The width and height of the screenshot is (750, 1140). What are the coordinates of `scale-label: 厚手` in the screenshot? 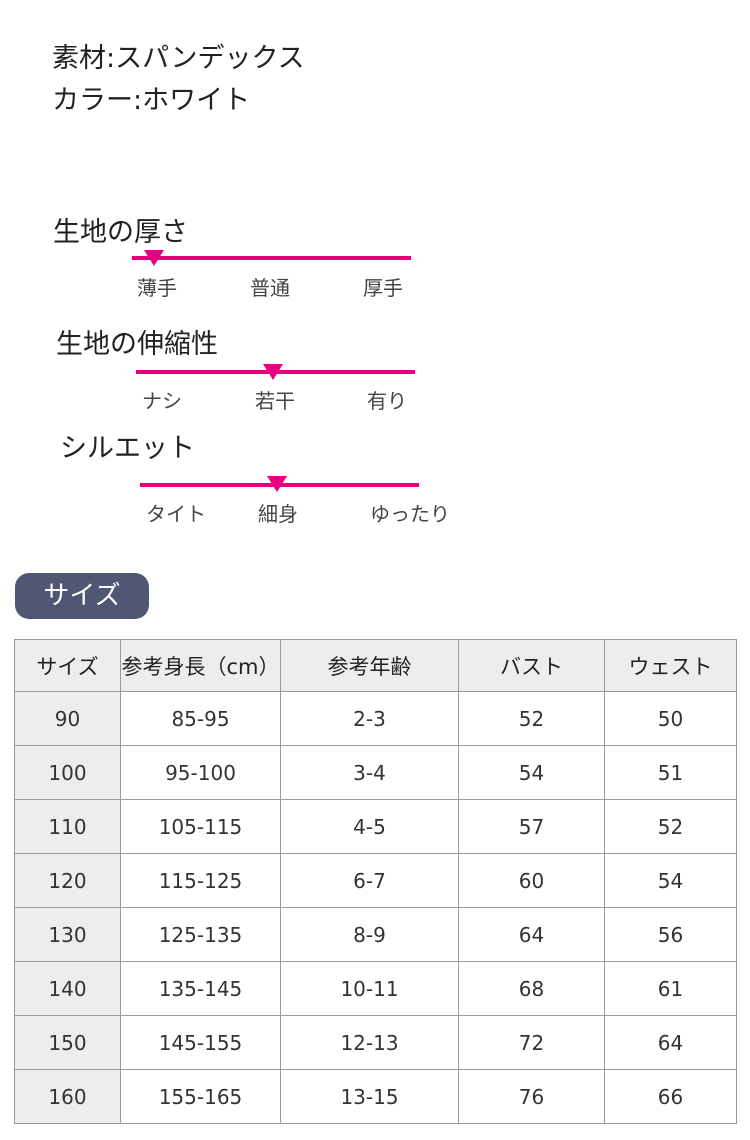 It's located at (383, 288).